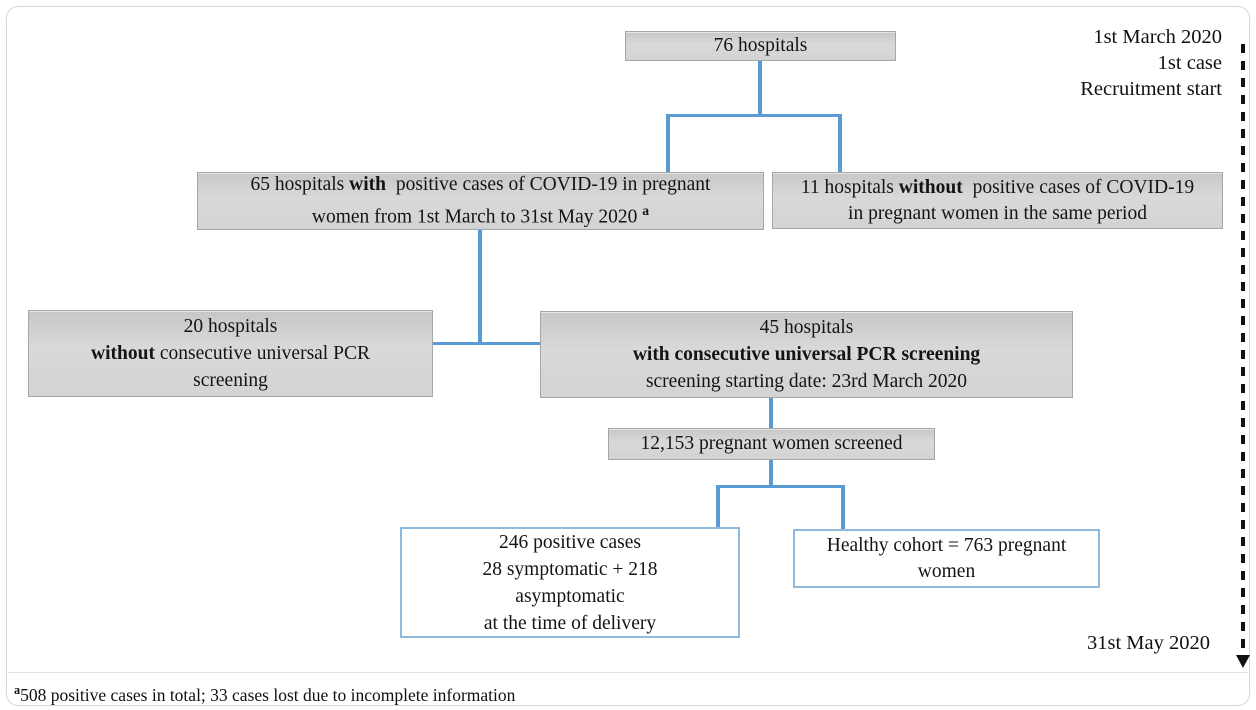 The height and width of the screenshot is (710, 1256). Describe the element at coordinates (262, 353) in the screenshot. I see `no-screening-text: consecutive universal PCR` at that location.